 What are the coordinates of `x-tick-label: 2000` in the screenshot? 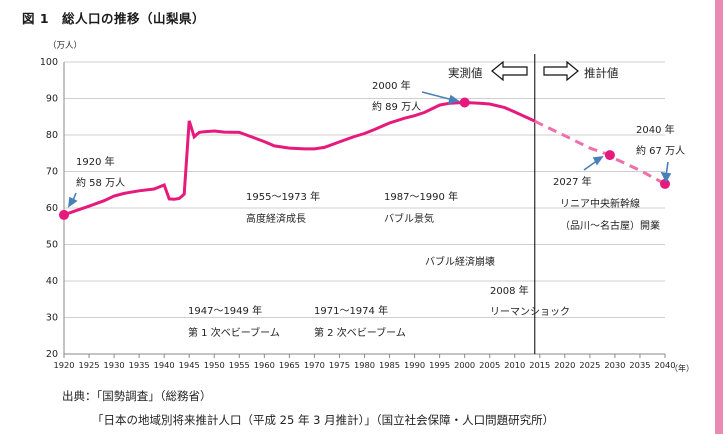 It's located at (464, 365).